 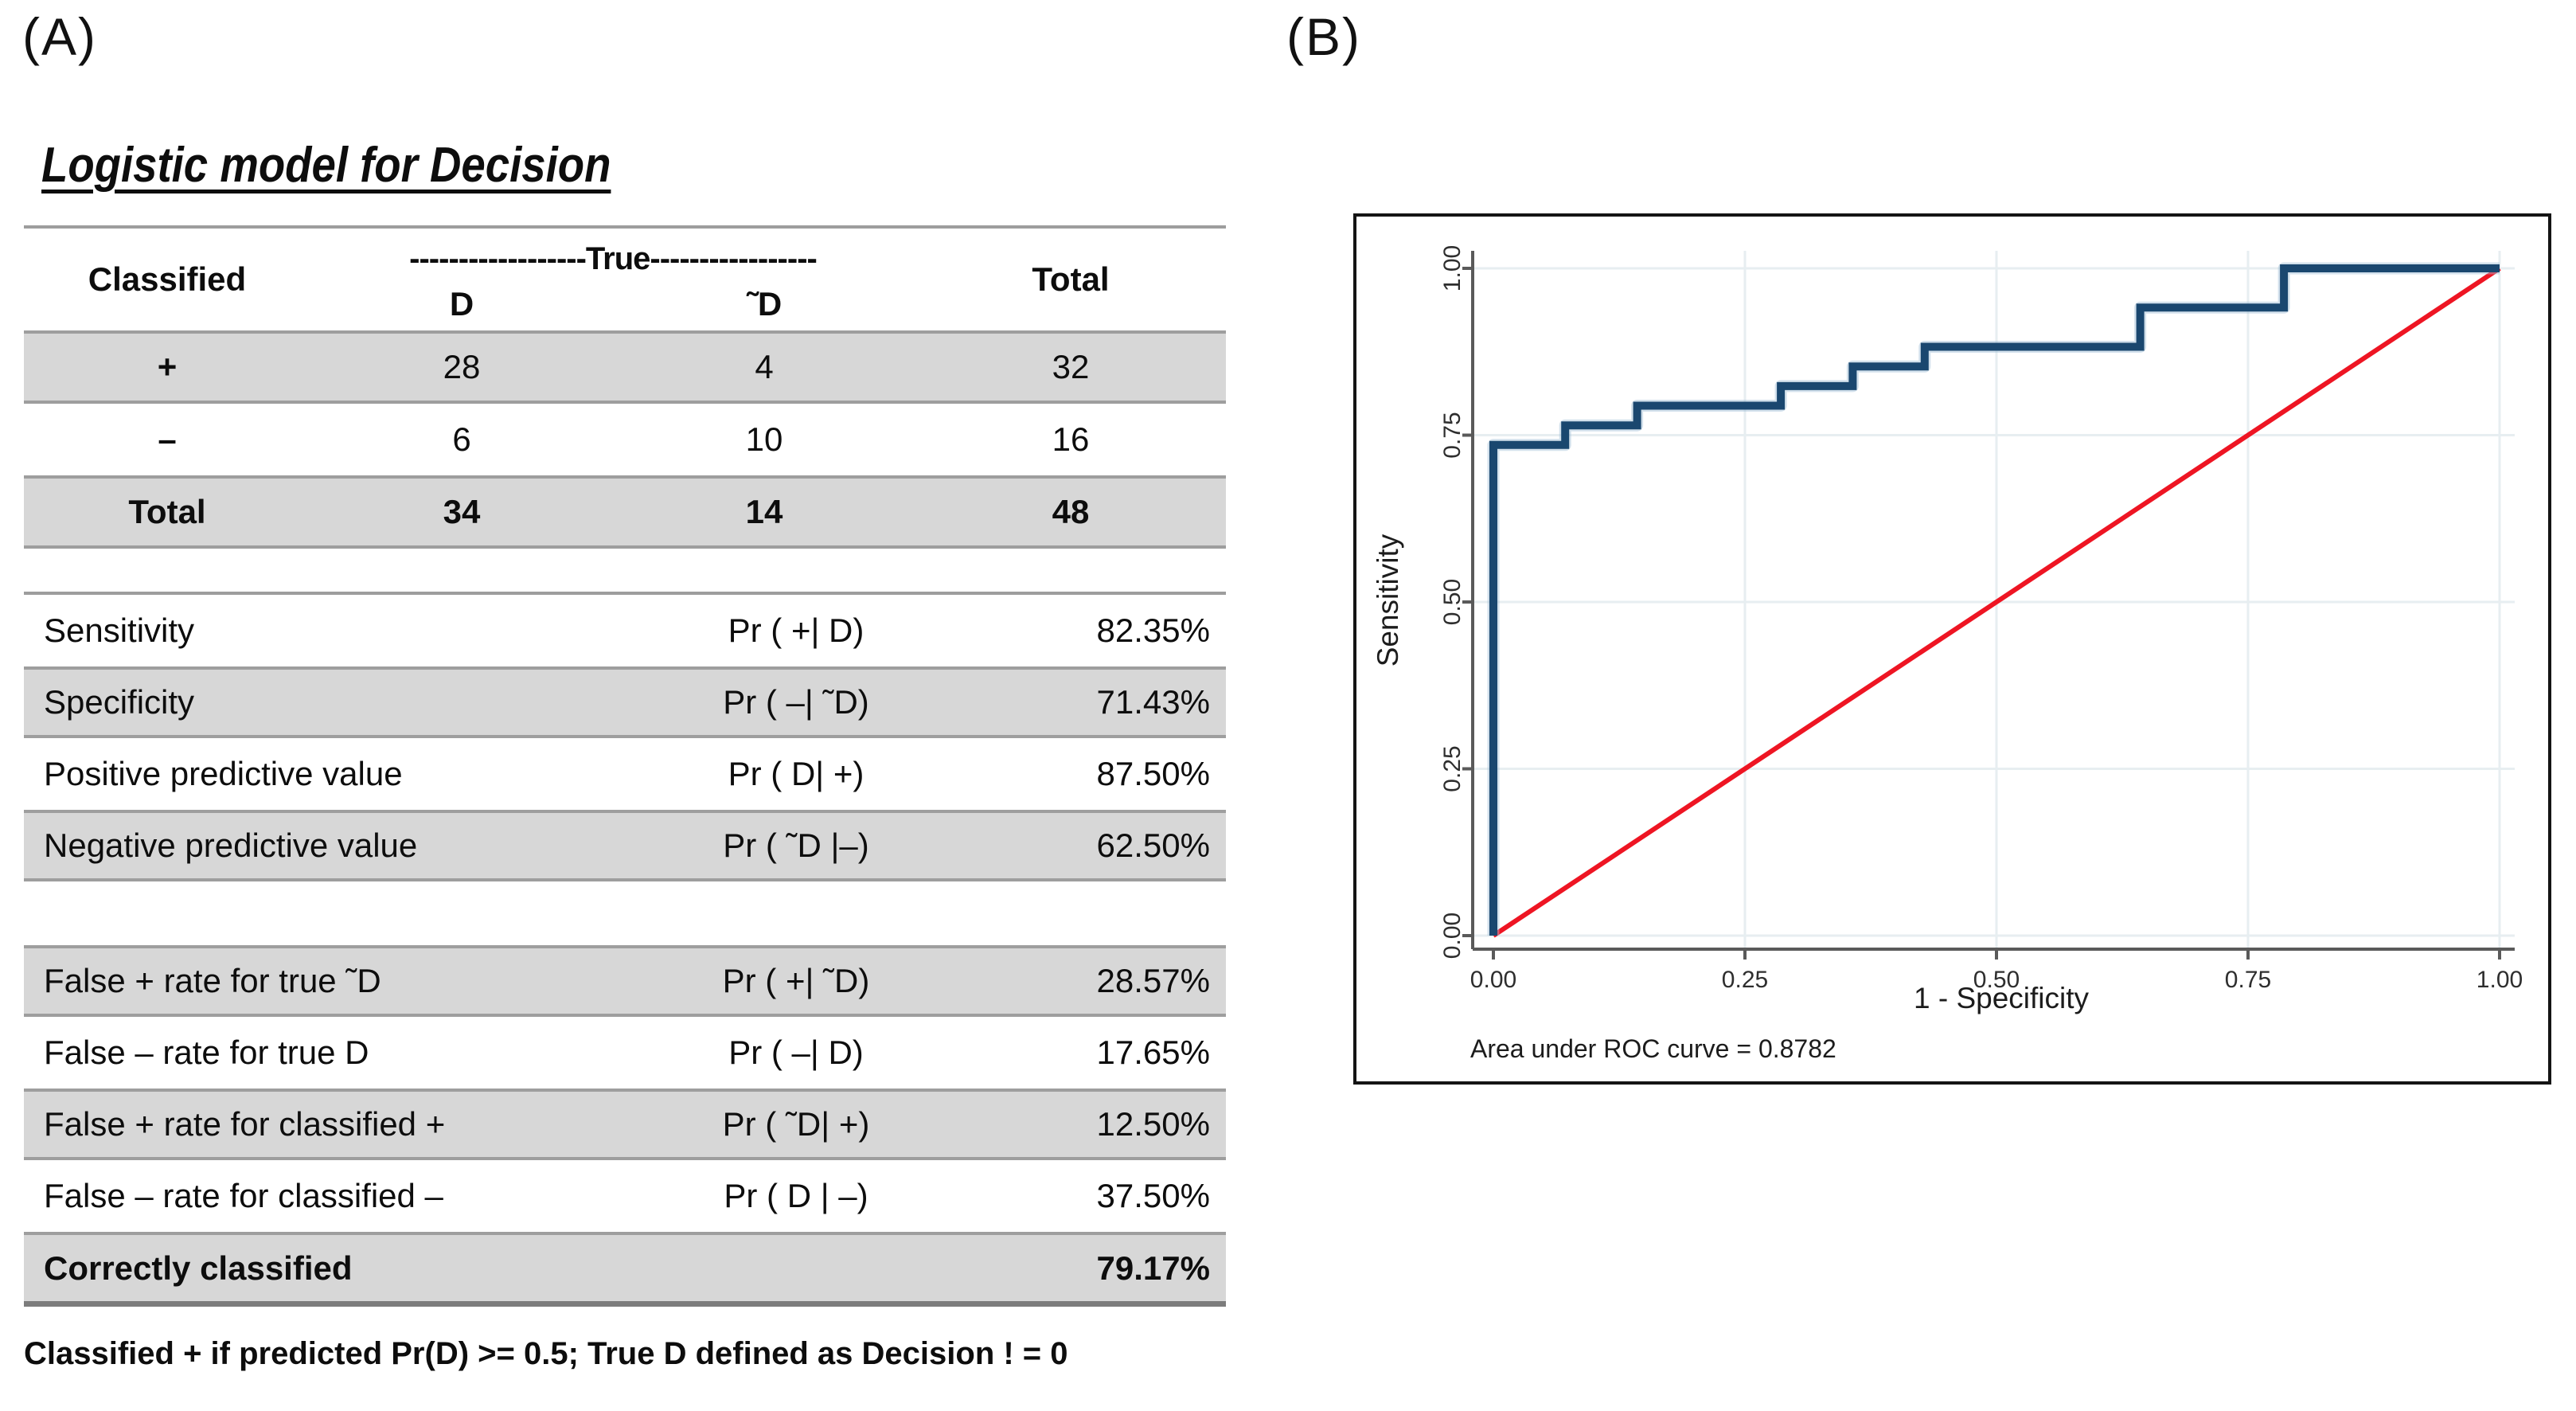 I want to click on stat-value: 17.65%, so click(x=1153, y=1052).